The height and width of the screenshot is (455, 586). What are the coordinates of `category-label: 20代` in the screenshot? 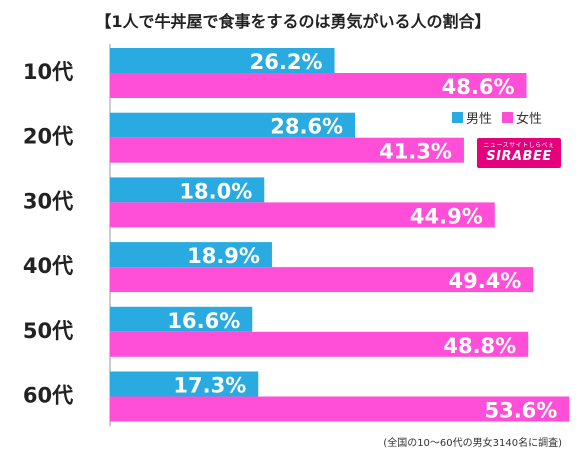 It's located at (48, 137).